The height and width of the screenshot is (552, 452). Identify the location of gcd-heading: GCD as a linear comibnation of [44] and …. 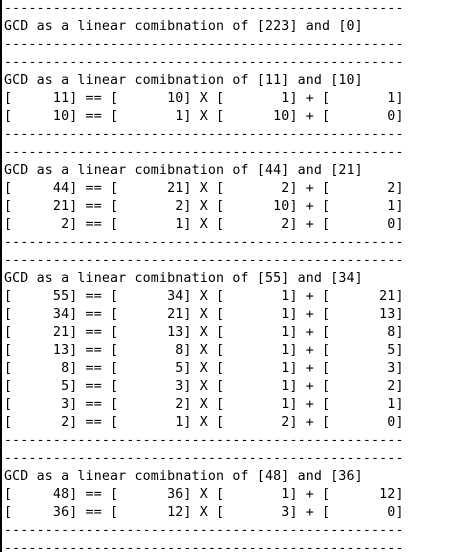
(183, 170).